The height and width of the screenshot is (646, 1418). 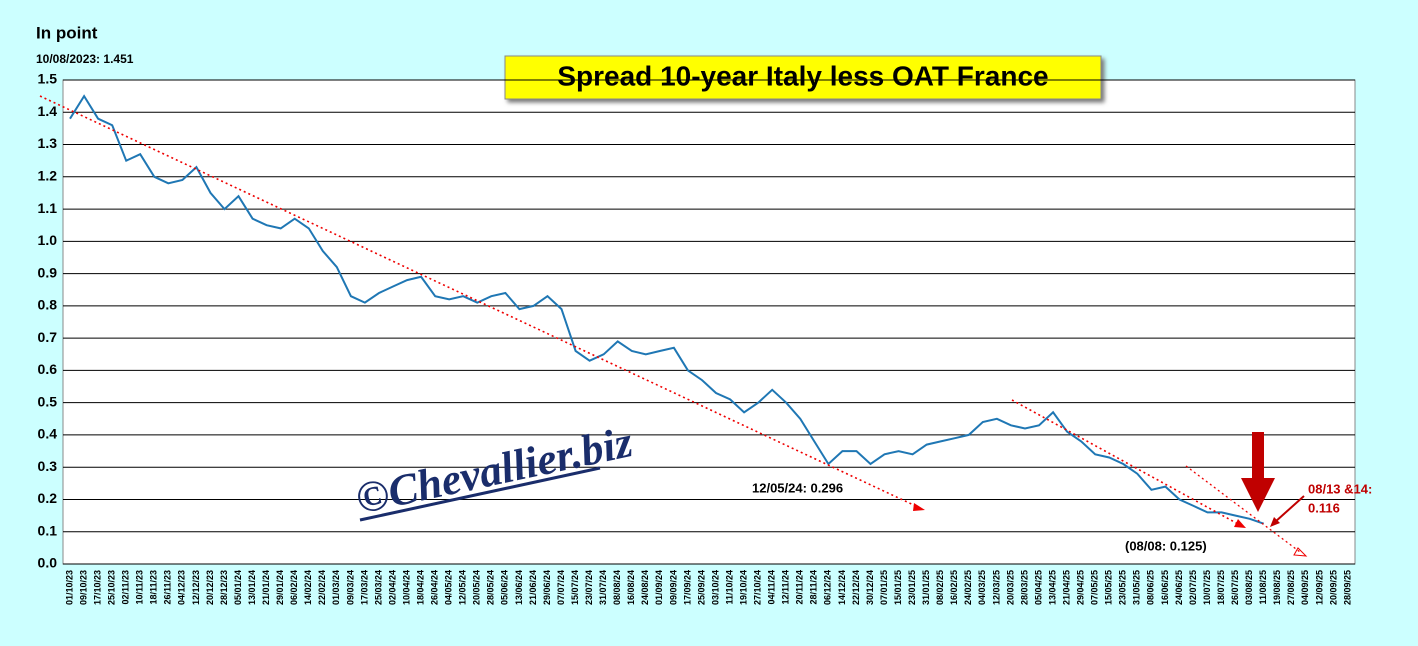 What do you see at coordinates (1275, 522) in the screenshot?
I see `pointer-head` at bounding box center [1275, 522].